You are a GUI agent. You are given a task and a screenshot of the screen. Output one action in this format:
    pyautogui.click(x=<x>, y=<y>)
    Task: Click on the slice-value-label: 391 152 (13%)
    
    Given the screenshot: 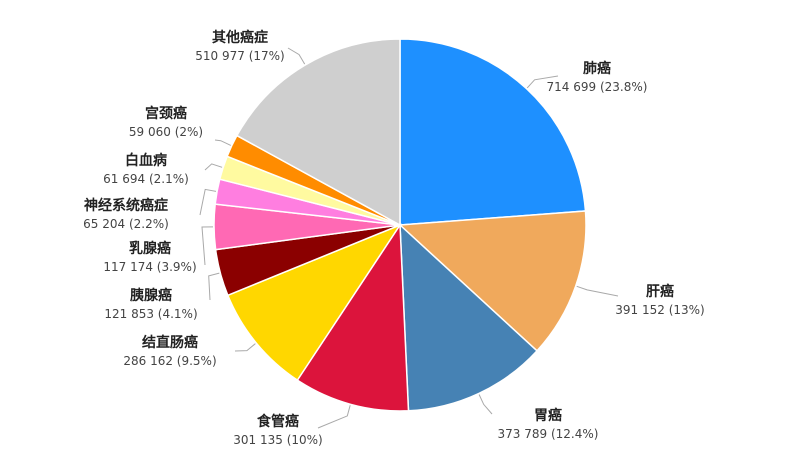 What is the action you would take?
    pyautogui.click(x=659, y=310)
    